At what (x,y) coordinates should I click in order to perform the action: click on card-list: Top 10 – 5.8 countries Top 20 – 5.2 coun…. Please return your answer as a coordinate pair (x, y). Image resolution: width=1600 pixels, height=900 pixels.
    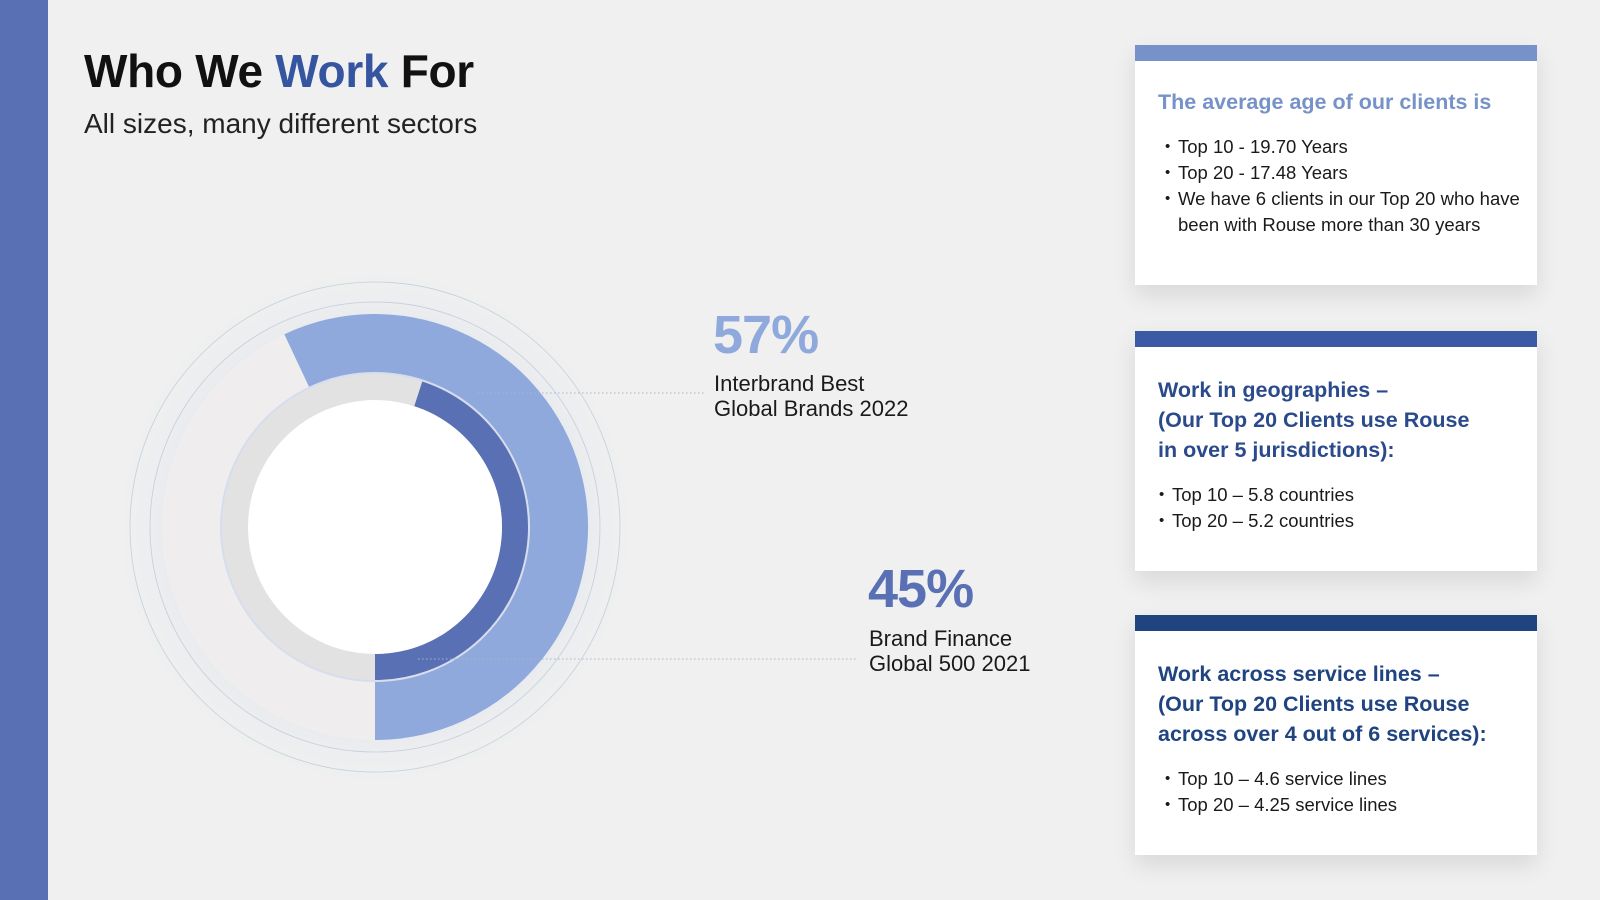
    Looking at the image, I should click on (1342, 508).